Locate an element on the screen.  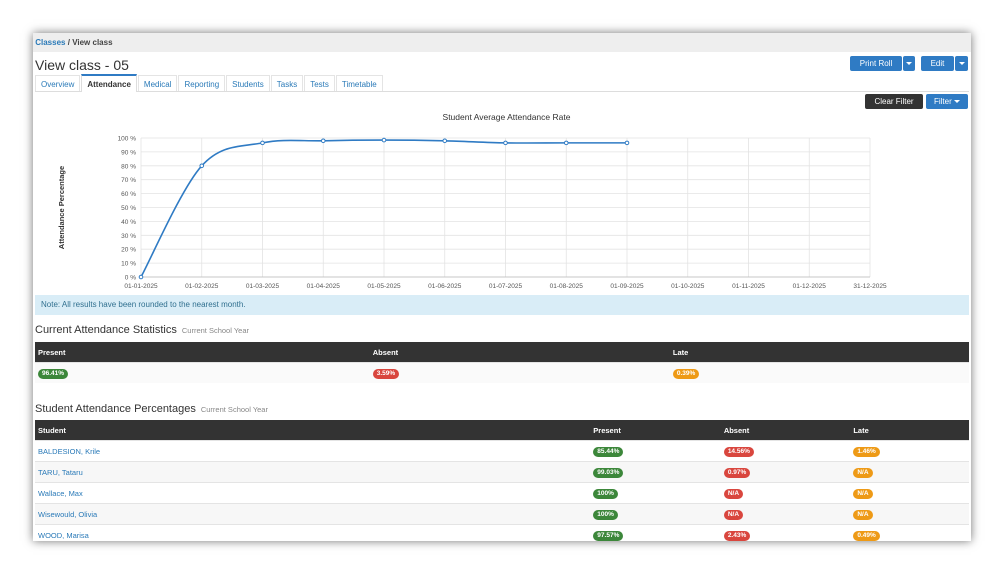
header-cell: Present is located at coordinates (202, 352).